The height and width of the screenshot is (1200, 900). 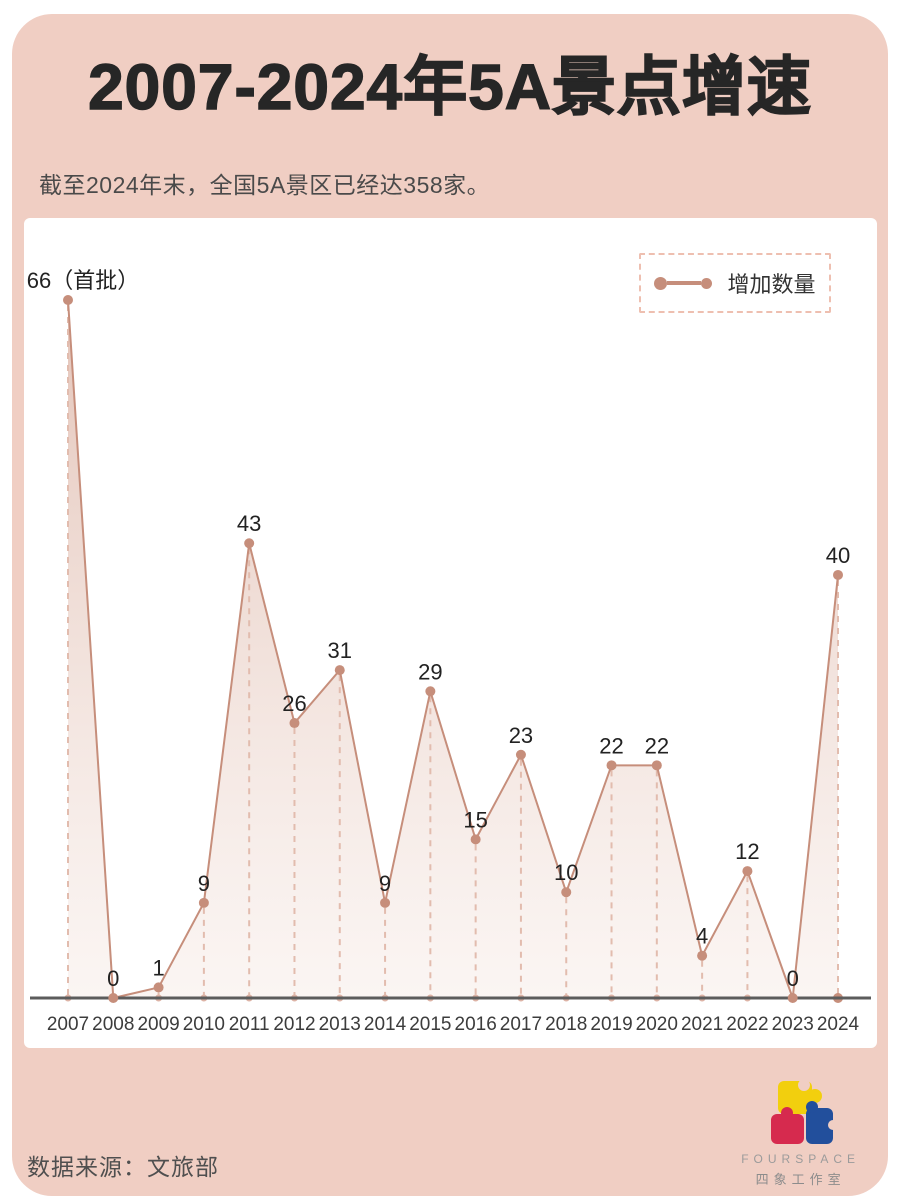 What do you see at coordinates (702, 936) in the screenshot?
I see `svg-text: 4` at bounding box center [702, 936].